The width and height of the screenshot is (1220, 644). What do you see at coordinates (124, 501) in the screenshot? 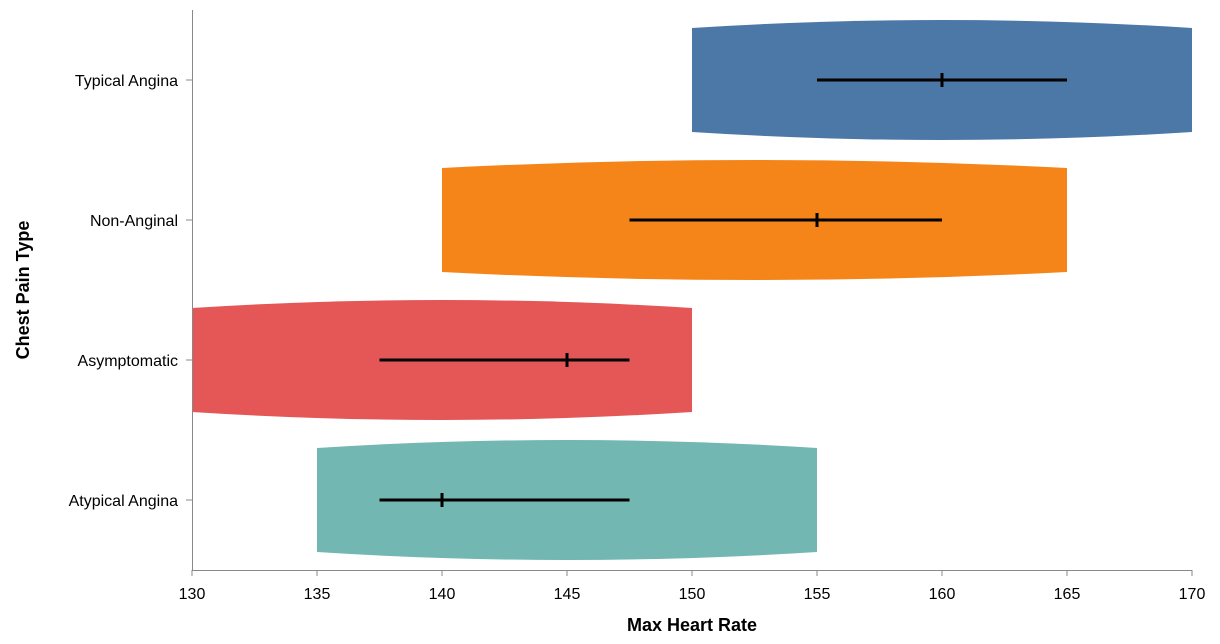
I see `y-tick-label-3: Atypical Angina` at bounding box center [124, 501].